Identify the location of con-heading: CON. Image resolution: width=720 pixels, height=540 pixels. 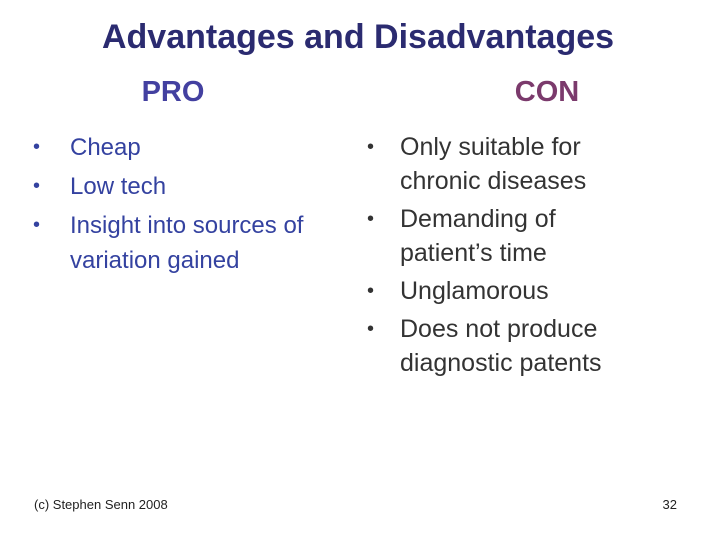
(547, 92).